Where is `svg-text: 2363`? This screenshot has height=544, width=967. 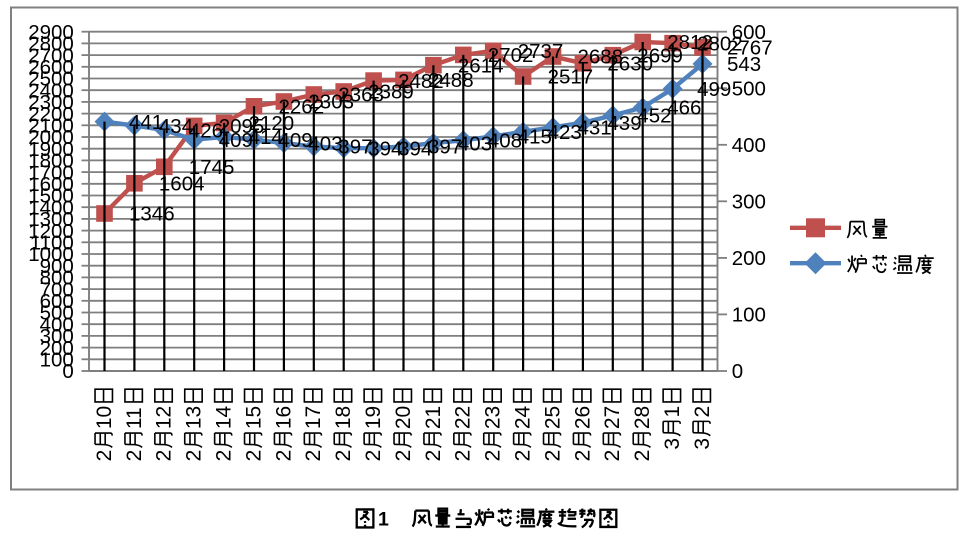
svg-text: 2363 is located at coordinates (361, 95).